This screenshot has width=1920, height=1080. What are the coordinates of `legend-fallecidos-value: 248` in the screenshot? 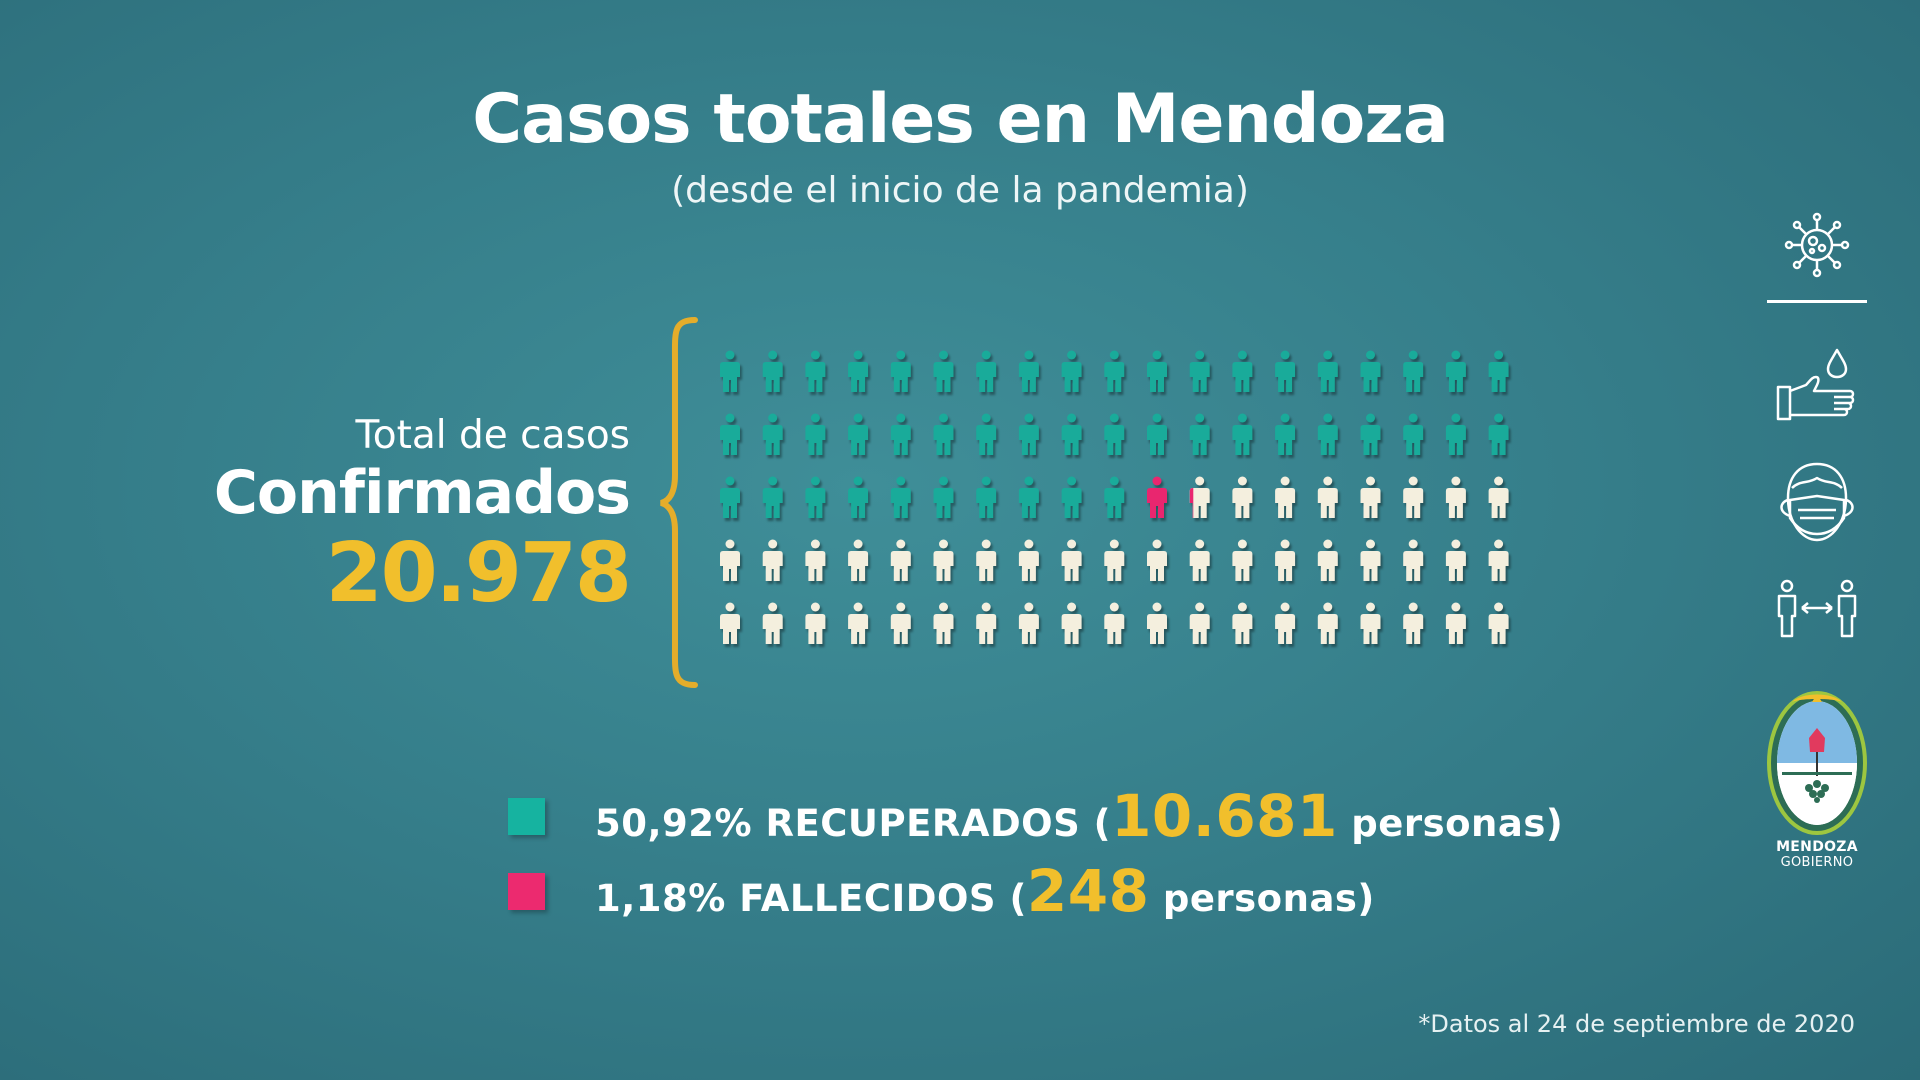 It's located at (1088, 891).